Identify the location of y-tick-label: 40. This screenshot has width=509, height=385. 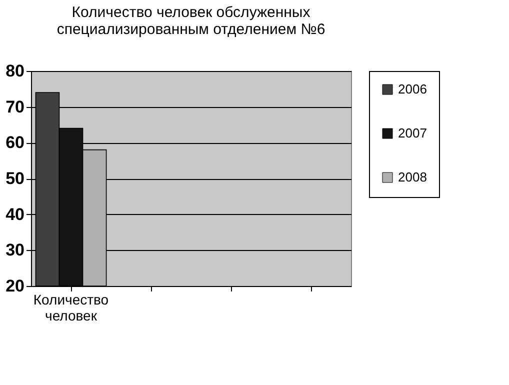
(15, 214).